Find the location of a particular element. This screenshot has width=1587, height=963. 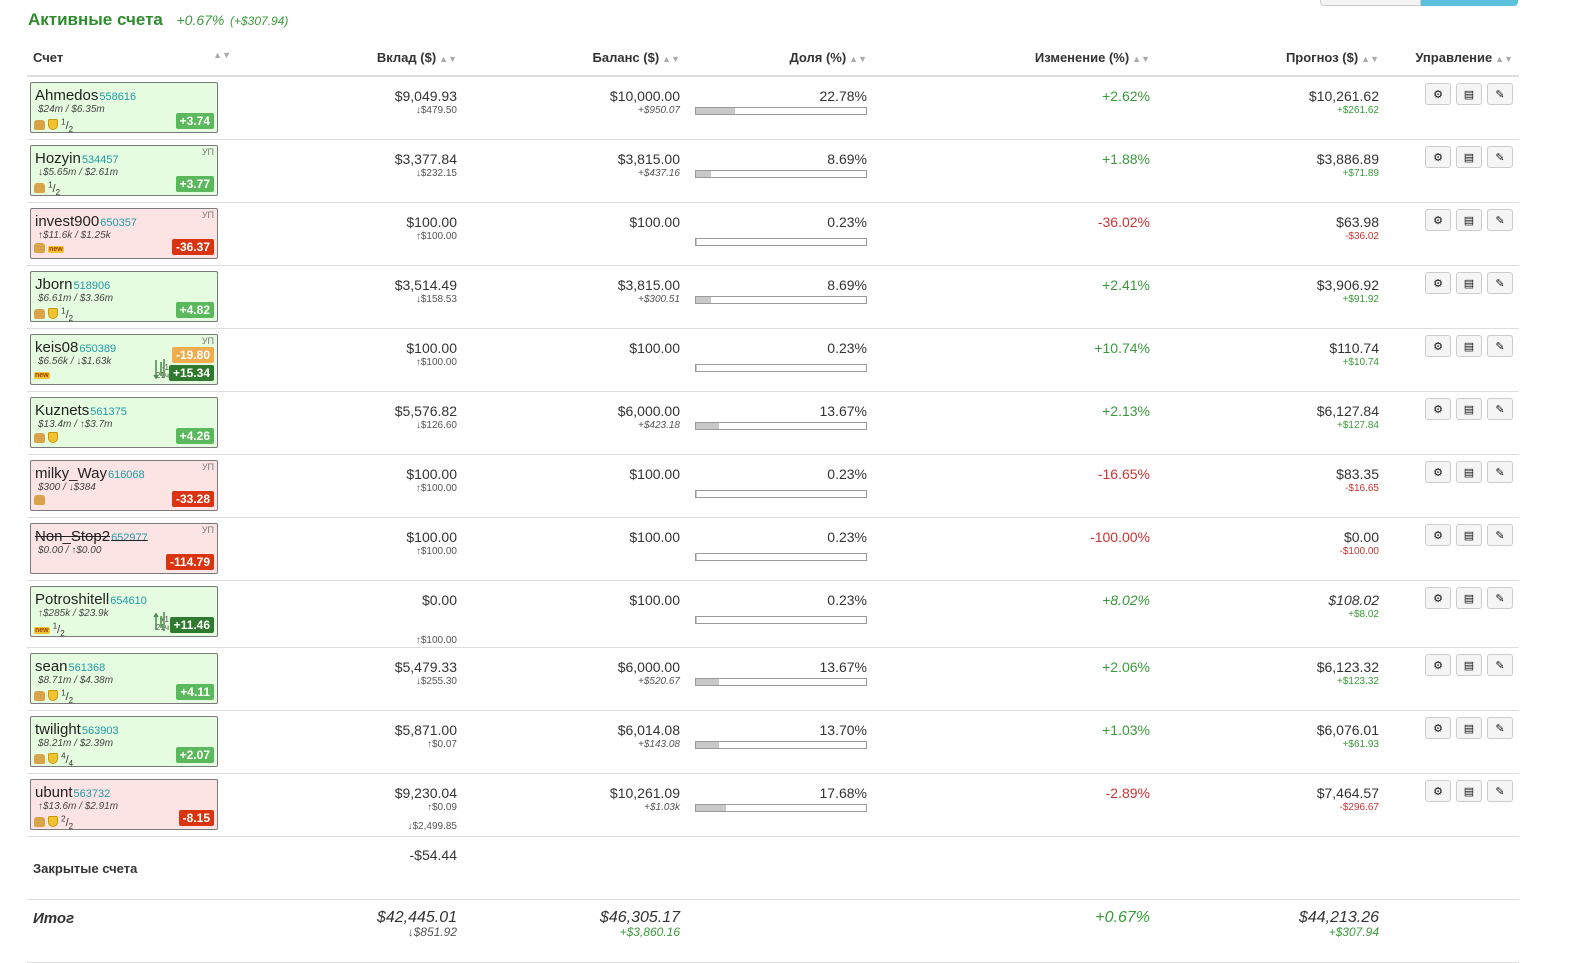

account-name: sean561368 is located at coordinates (70, 666).